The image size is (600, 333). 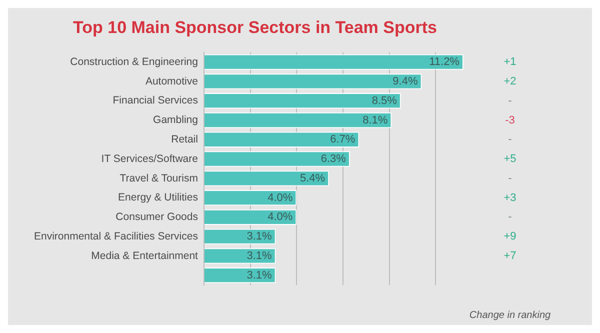 What do you see at coordinates (510, 62) in the screenshot?
I see `text: +1` at bounding box center [510, 62].